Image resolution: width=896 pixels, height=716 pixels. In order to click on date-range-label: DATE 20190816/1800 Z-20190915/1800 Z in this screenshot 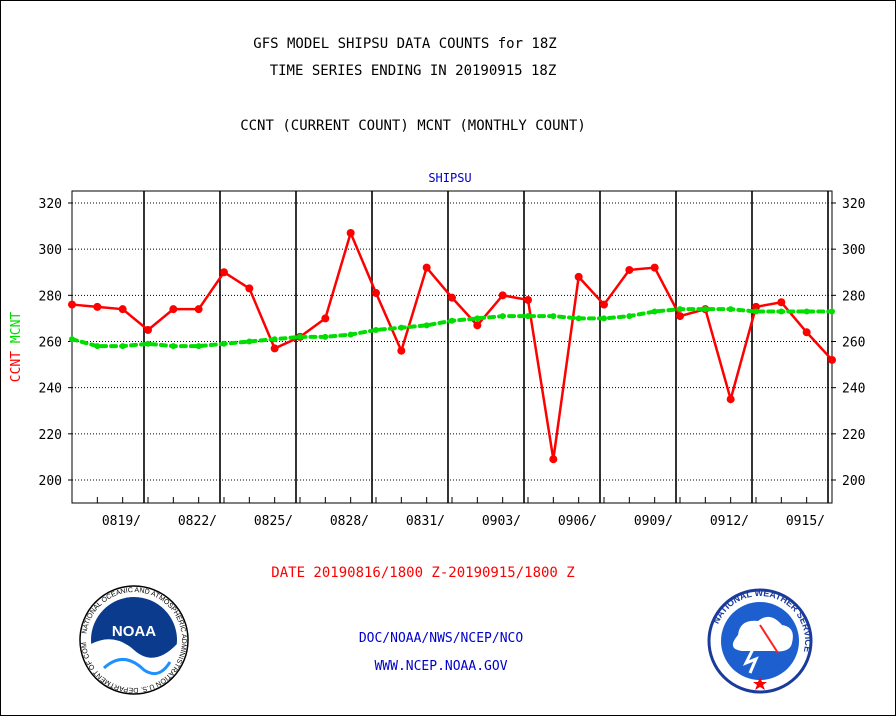, I will do `click(423, 573)`.